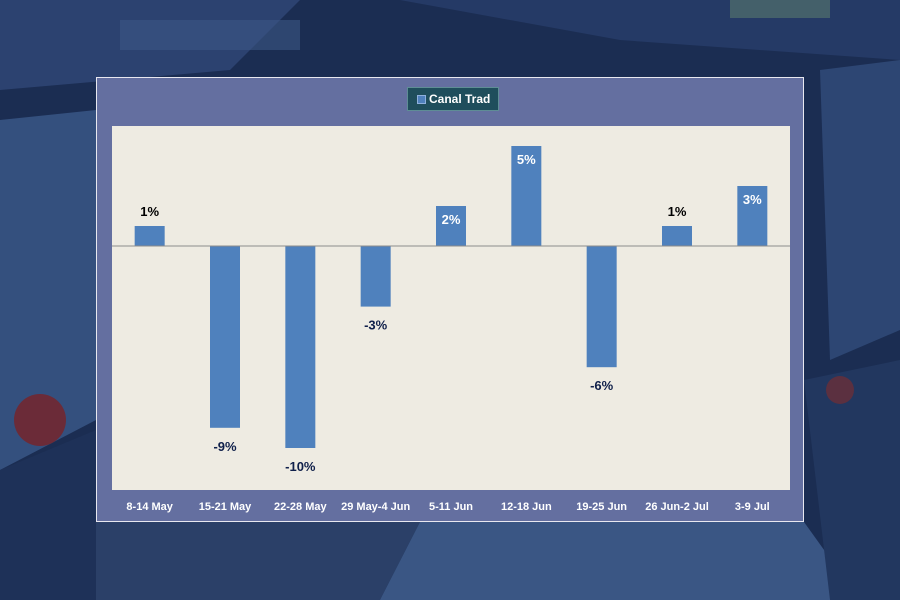 The width and height of the screenshot is (900, 600). Describe the element at coordinates (451, 219) in the screenshot. I see `data-label: 2%` at that location.